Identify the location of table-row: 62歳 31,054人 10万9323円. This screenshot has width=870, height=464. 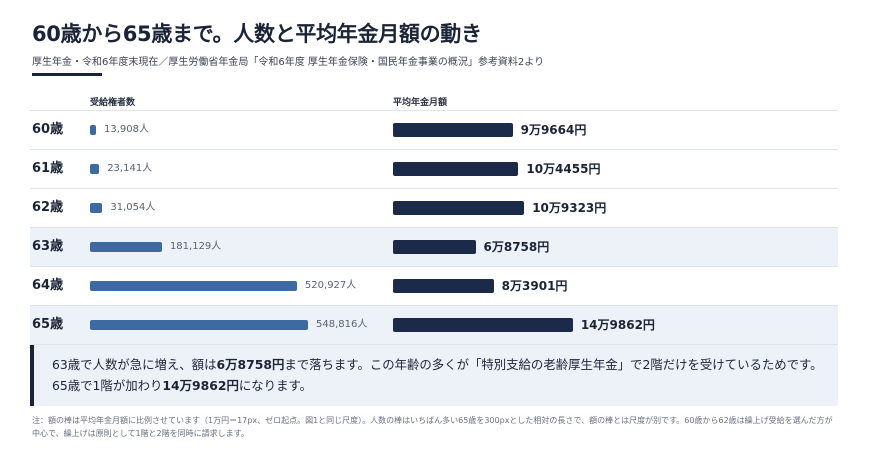
(434, 207).